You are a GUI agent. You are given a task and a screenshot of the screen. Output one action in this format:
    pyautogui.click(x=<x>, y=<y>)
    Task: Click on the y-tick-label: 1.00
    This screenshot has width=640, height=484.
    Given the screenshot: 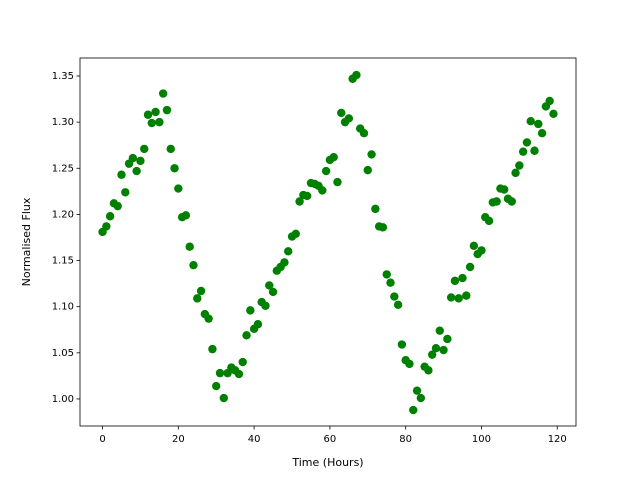 What is the action you would take?
    pyautogui.click(x=63, y=399)
    